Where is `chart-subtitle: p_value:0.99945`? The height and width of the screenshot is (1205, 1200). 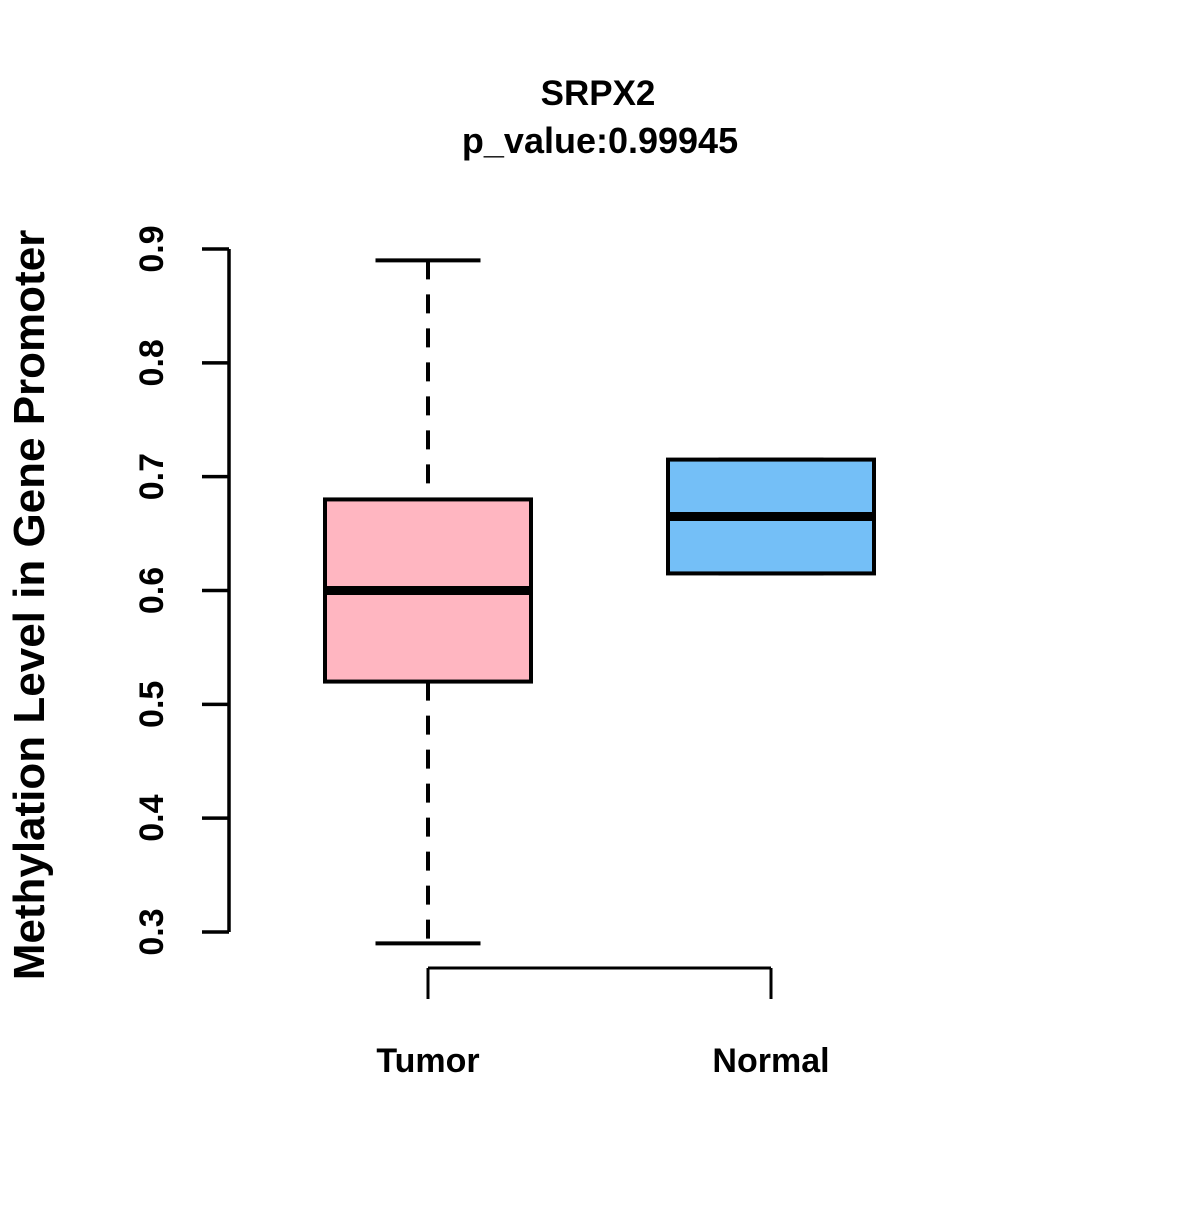 chart-subtitle: p_value:0.99945 is located at coordinates (600, 140).